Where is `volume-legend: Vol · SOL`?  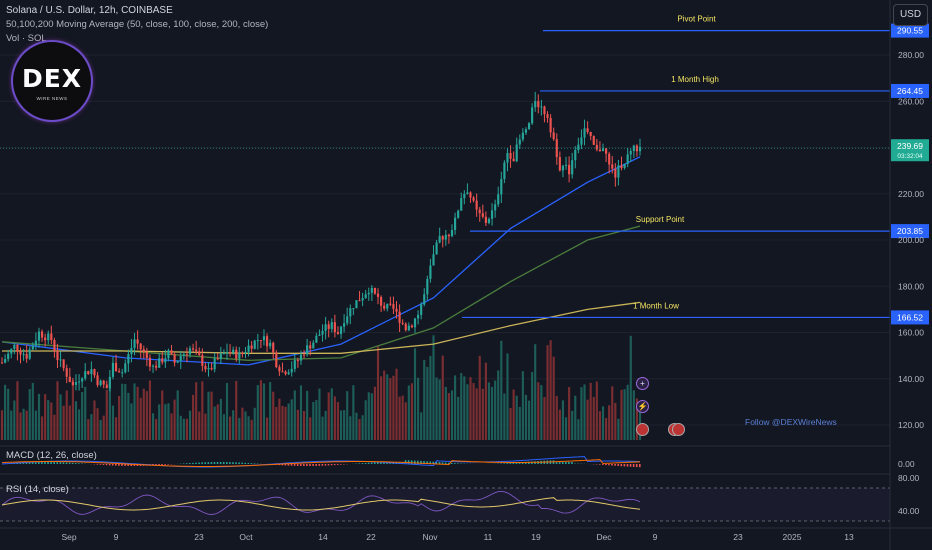
volume-legend: Vol · SOL is located at coordinates (26, 38).